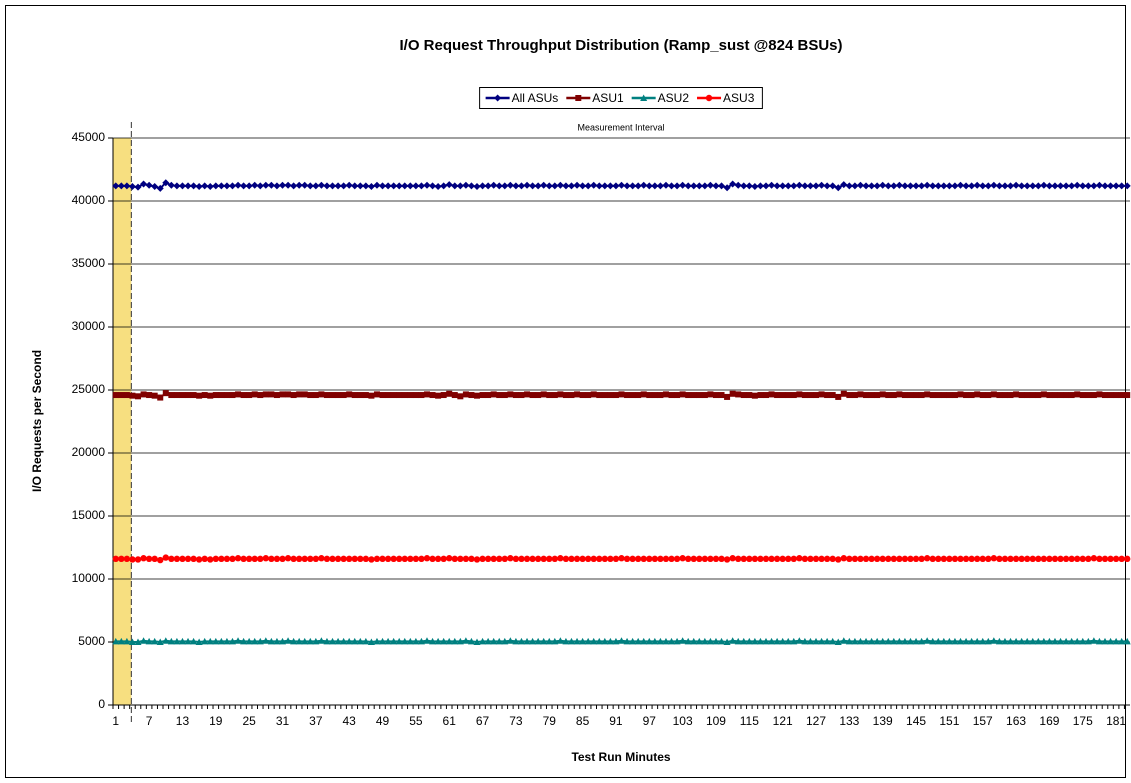  What do you see at coordinates (483, 721) in the screenshot?
I see `x-tick-label: 67` at bounding box center [483, 721].